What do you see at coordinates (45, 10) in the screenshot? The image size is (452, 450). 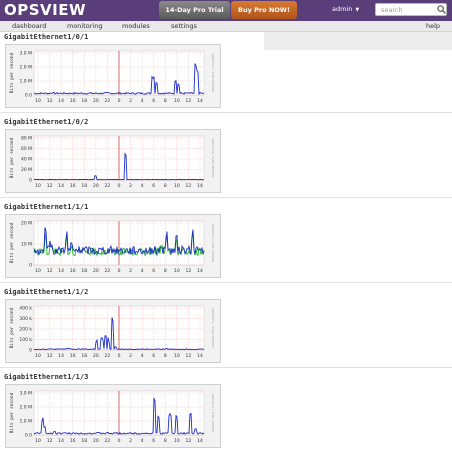 I see `opsview-logo: OPSVIEW` at bounding box center [45, 10].